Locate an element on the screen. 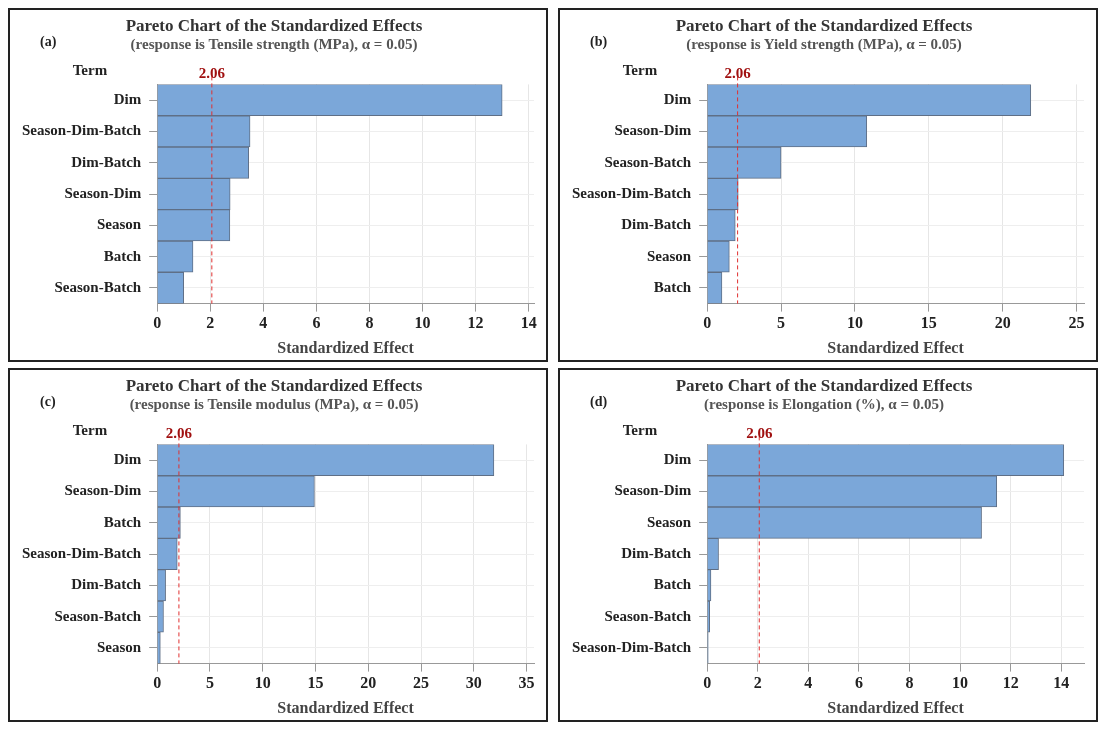 The image size is (1102, 740). text: (b) is located at coordinates (599, 42).